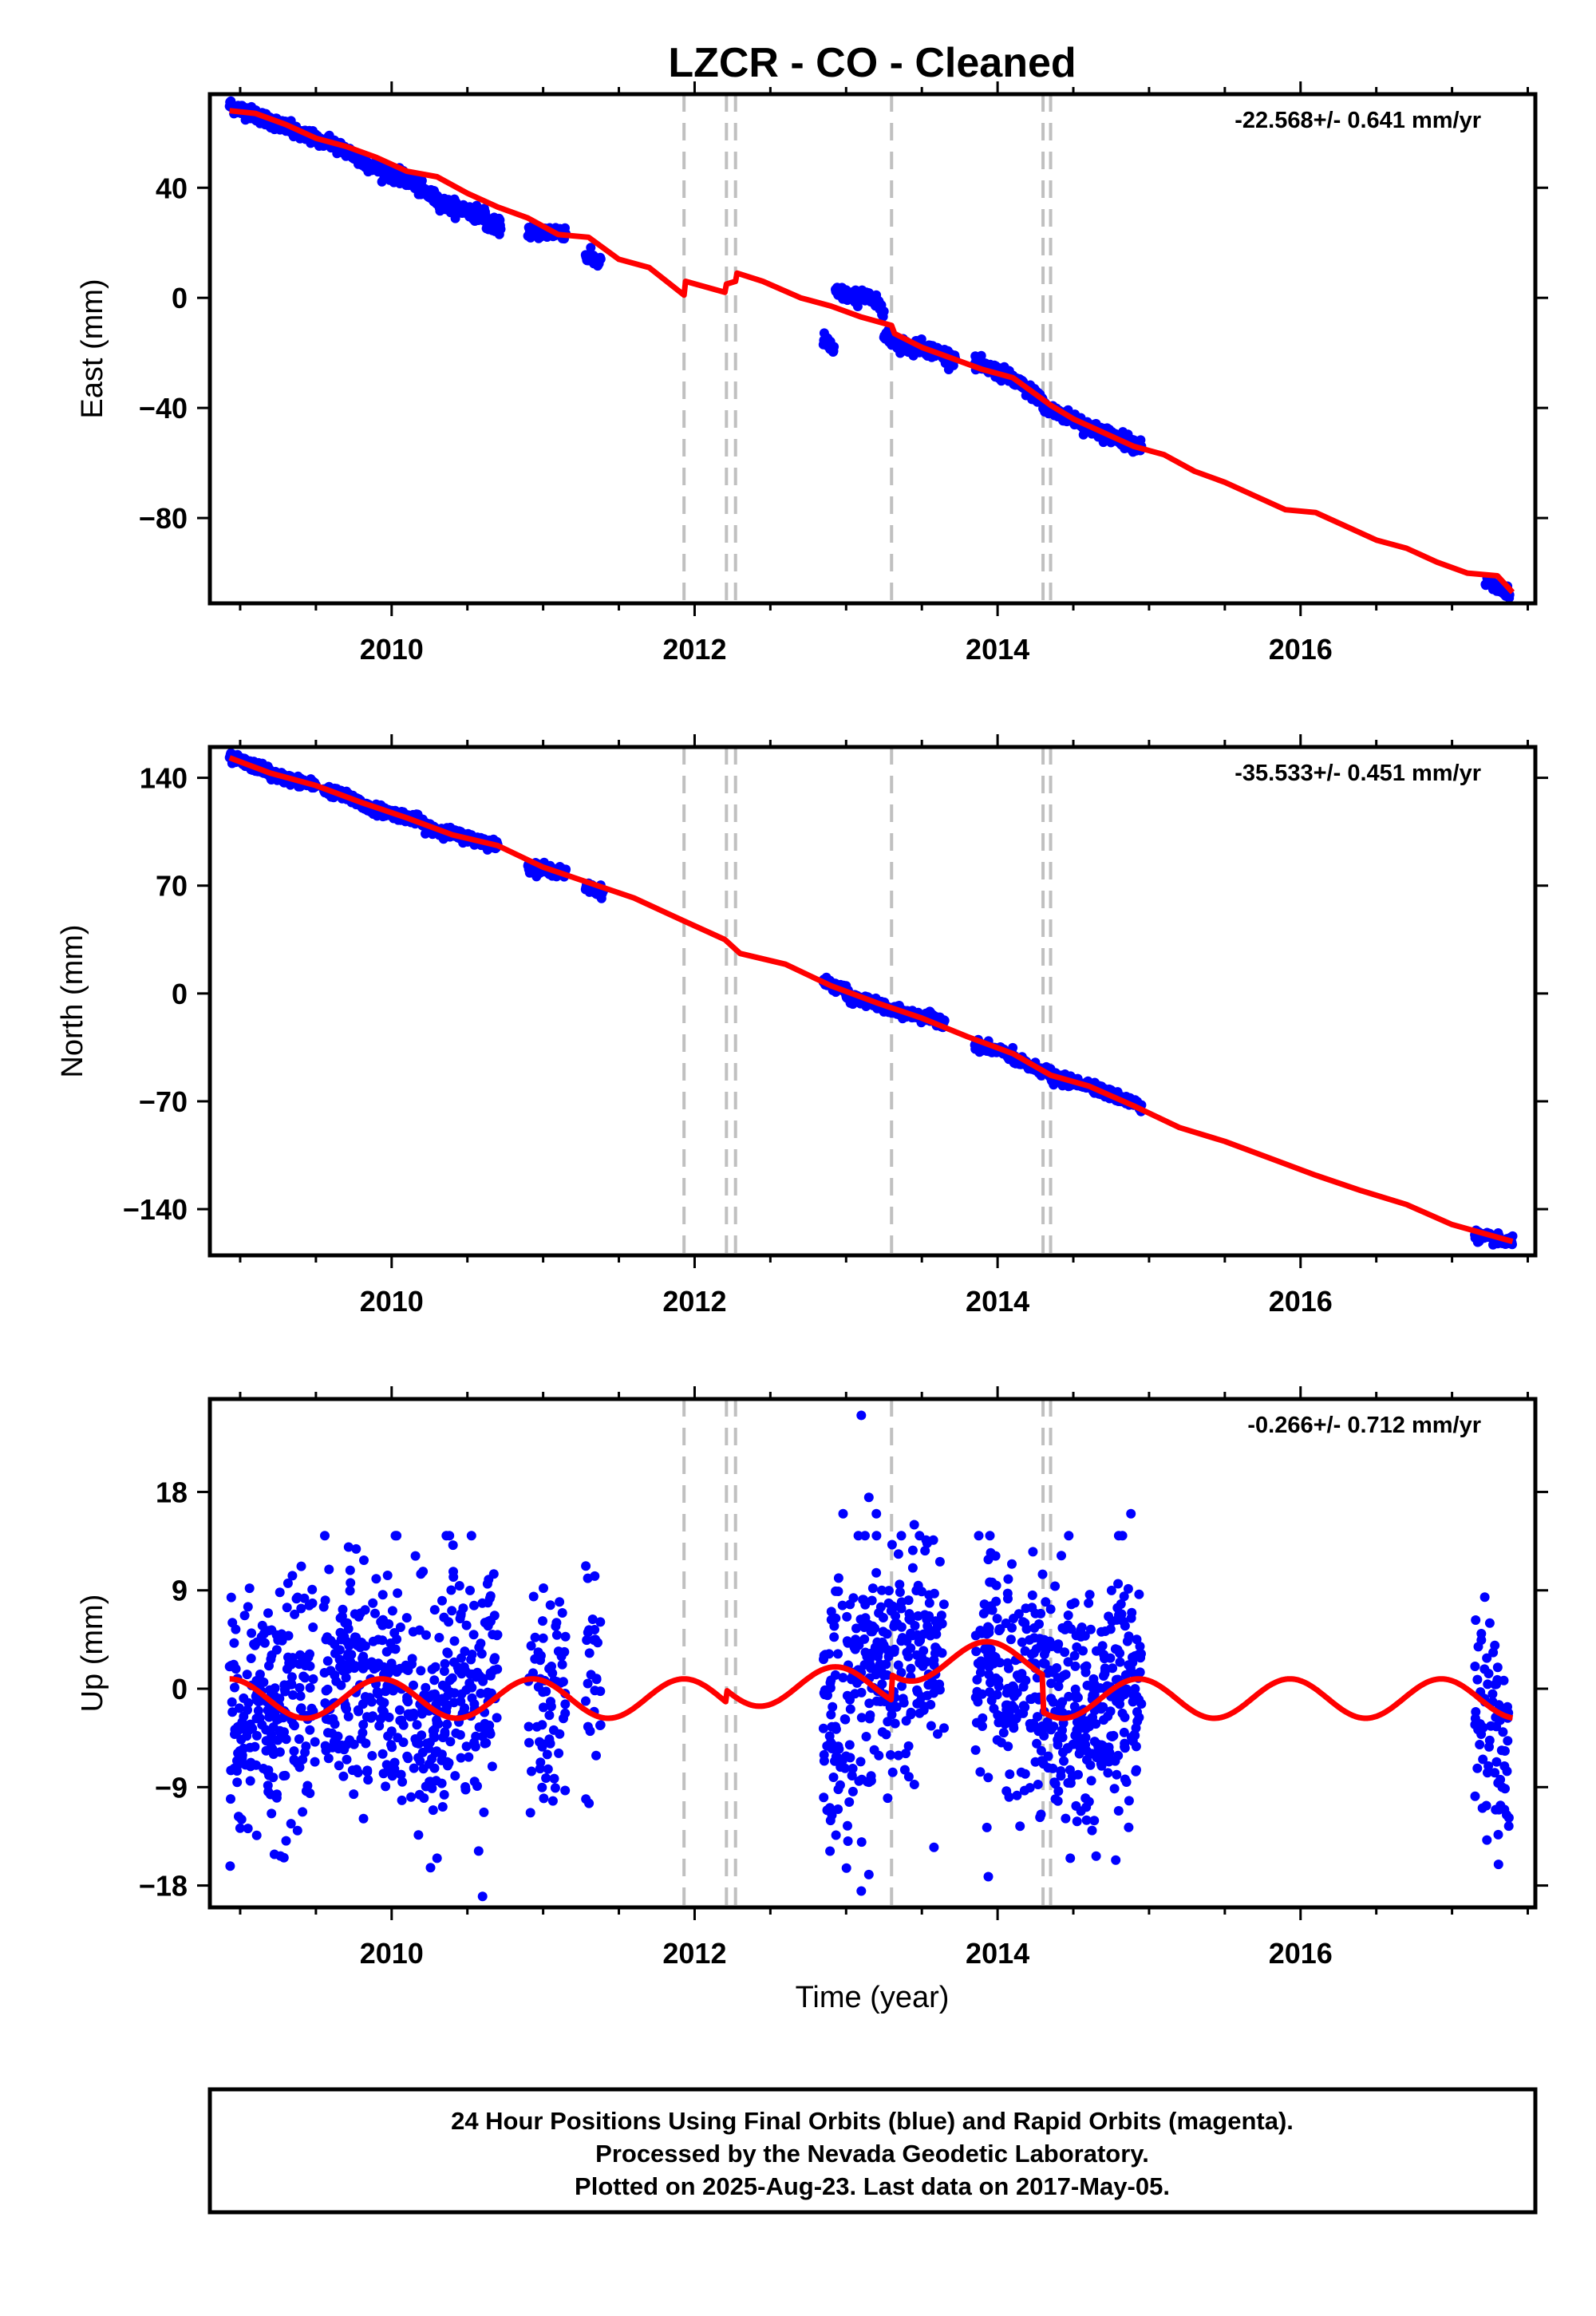 This screenshot has width=1596, height=2316. What do you see at coordinates (72, 1001) in the screenshot?
I see `y-axis-label: North (mm)` at bounding box center [72, 1001].